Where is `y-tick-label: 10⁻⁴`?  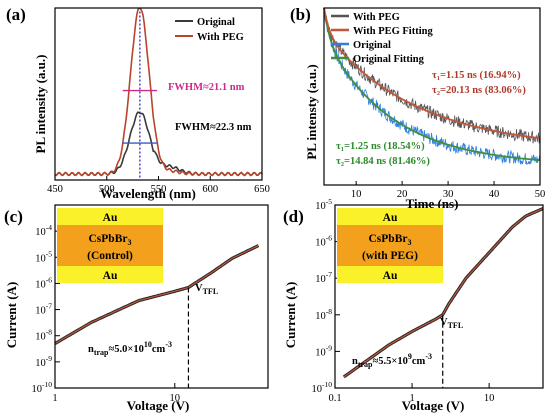 y-tick-label: 10⁻⁴ is located at coordinates (43, 230).